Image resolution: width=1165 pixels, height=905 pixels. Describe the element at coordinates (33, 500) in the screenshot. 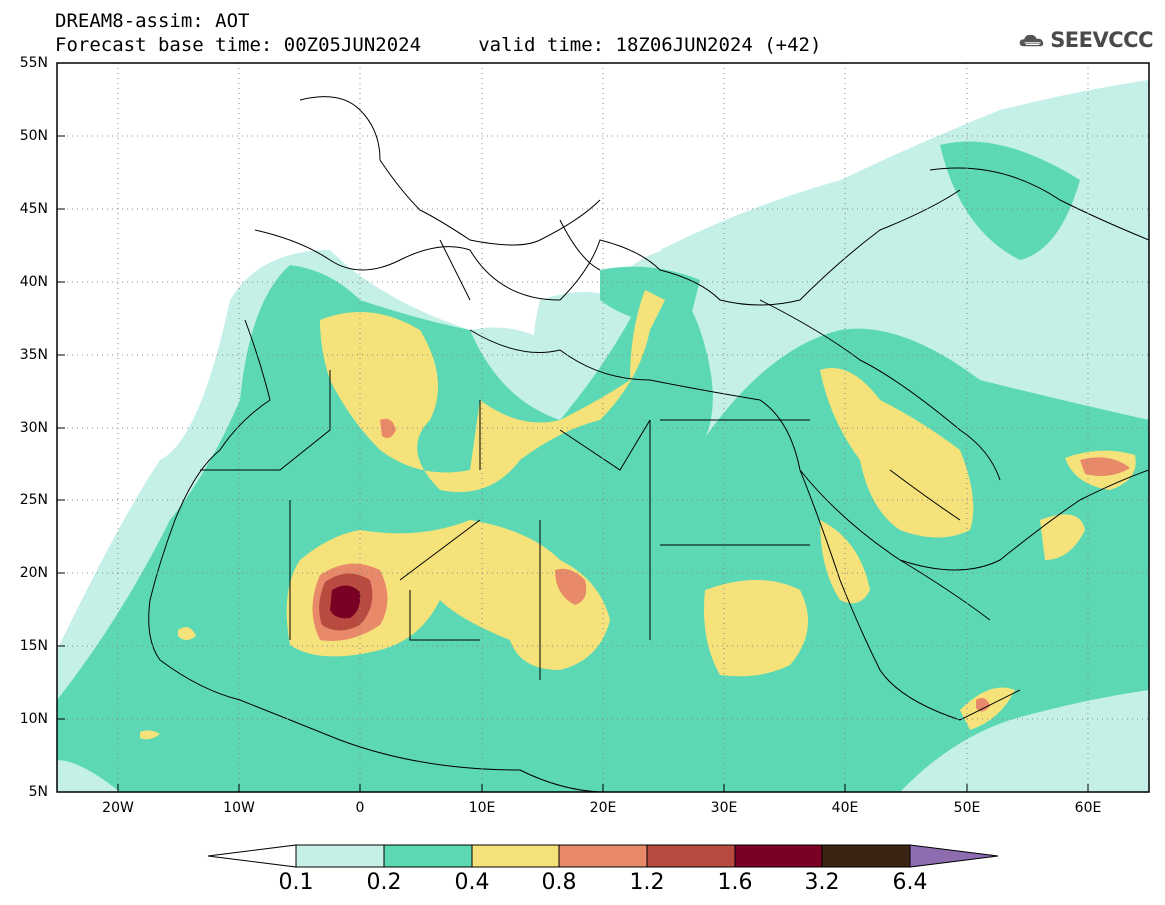

I see `lat-label: 25N` at that location.